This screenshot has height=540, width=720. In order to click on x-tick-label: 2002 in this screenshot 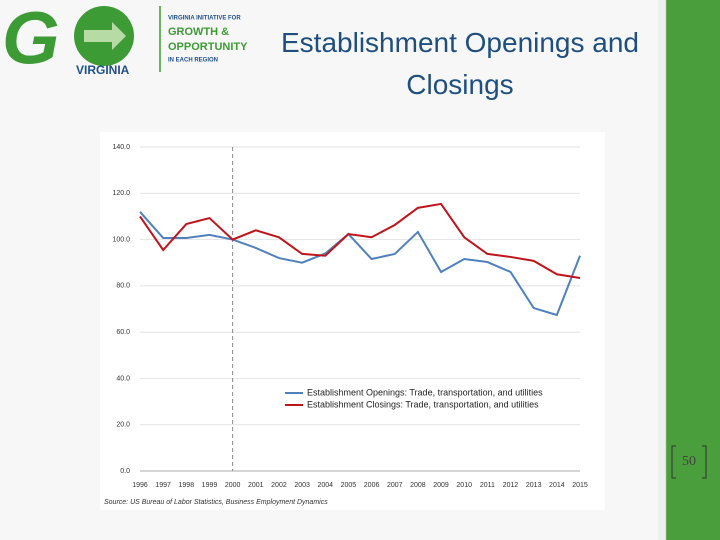, I will do `click(279, 485)`.